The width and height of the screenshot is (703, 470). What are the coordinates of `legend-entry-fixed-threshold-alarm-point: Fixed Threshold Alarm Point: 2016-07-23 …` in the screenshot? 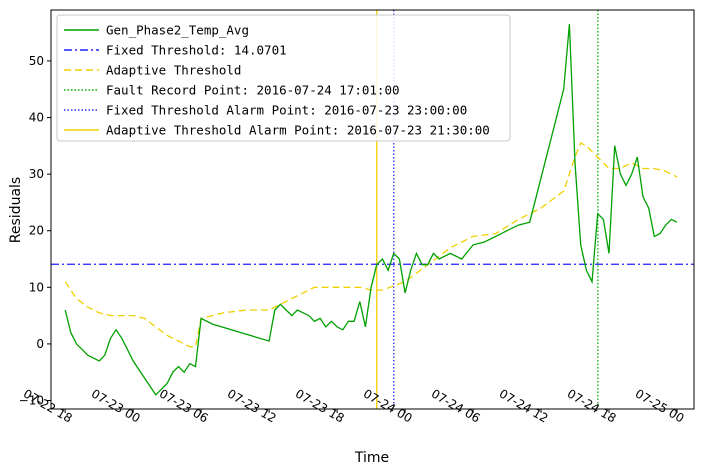 It's located at (286, 110).